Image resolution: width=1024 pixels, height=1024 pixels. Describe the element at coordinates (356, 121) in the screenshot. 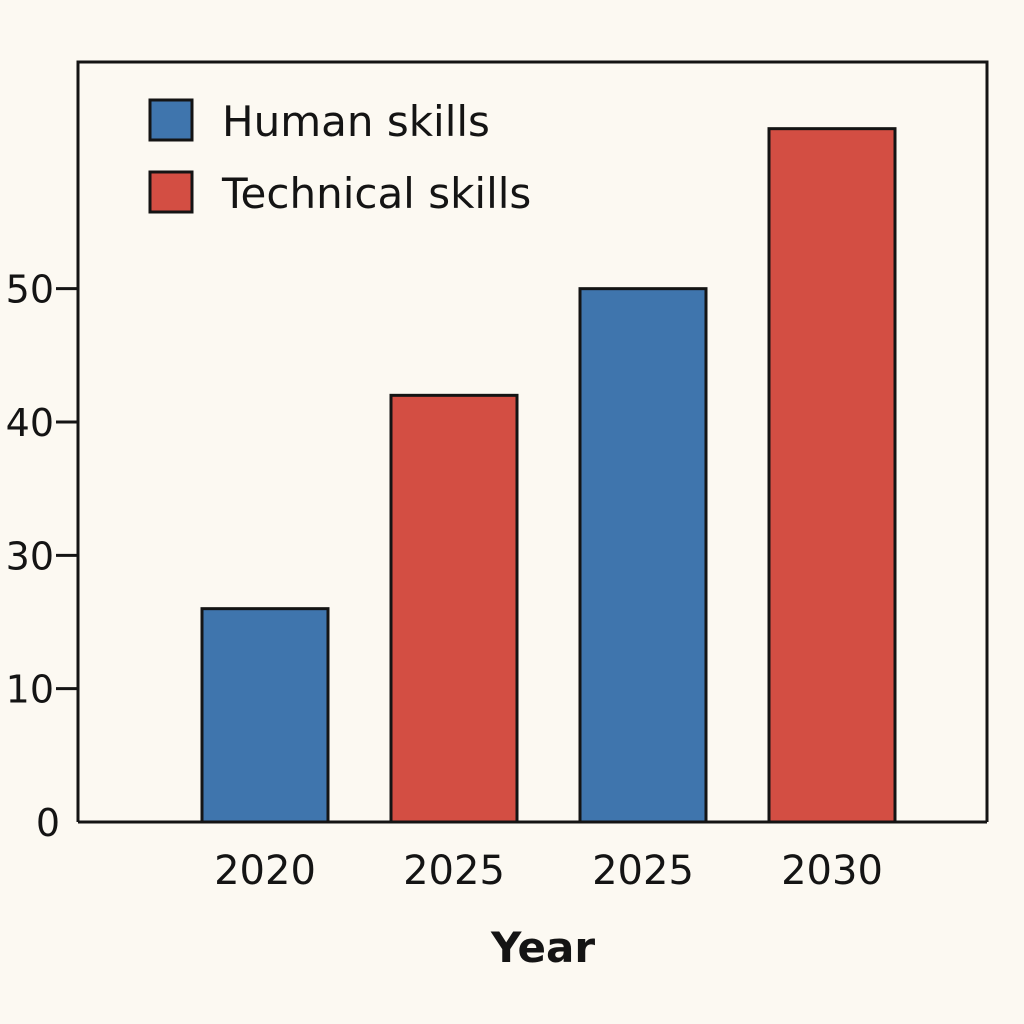

I see `legend-label-human-skills: Human skills` at that location.